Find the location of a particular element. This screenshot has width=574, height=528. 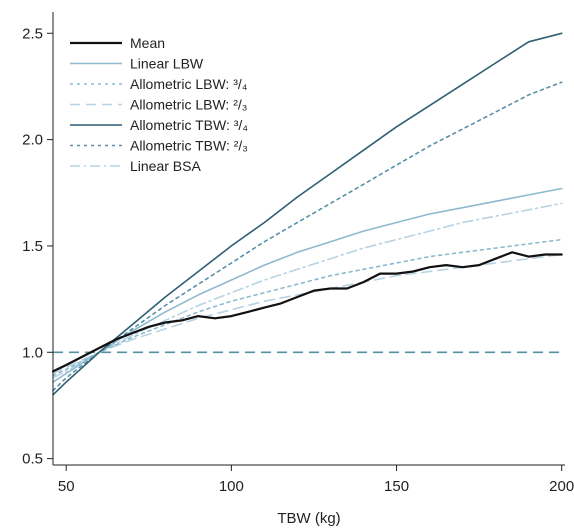

legend-label-6: Linear BSA is located at coordinates (165, 166).